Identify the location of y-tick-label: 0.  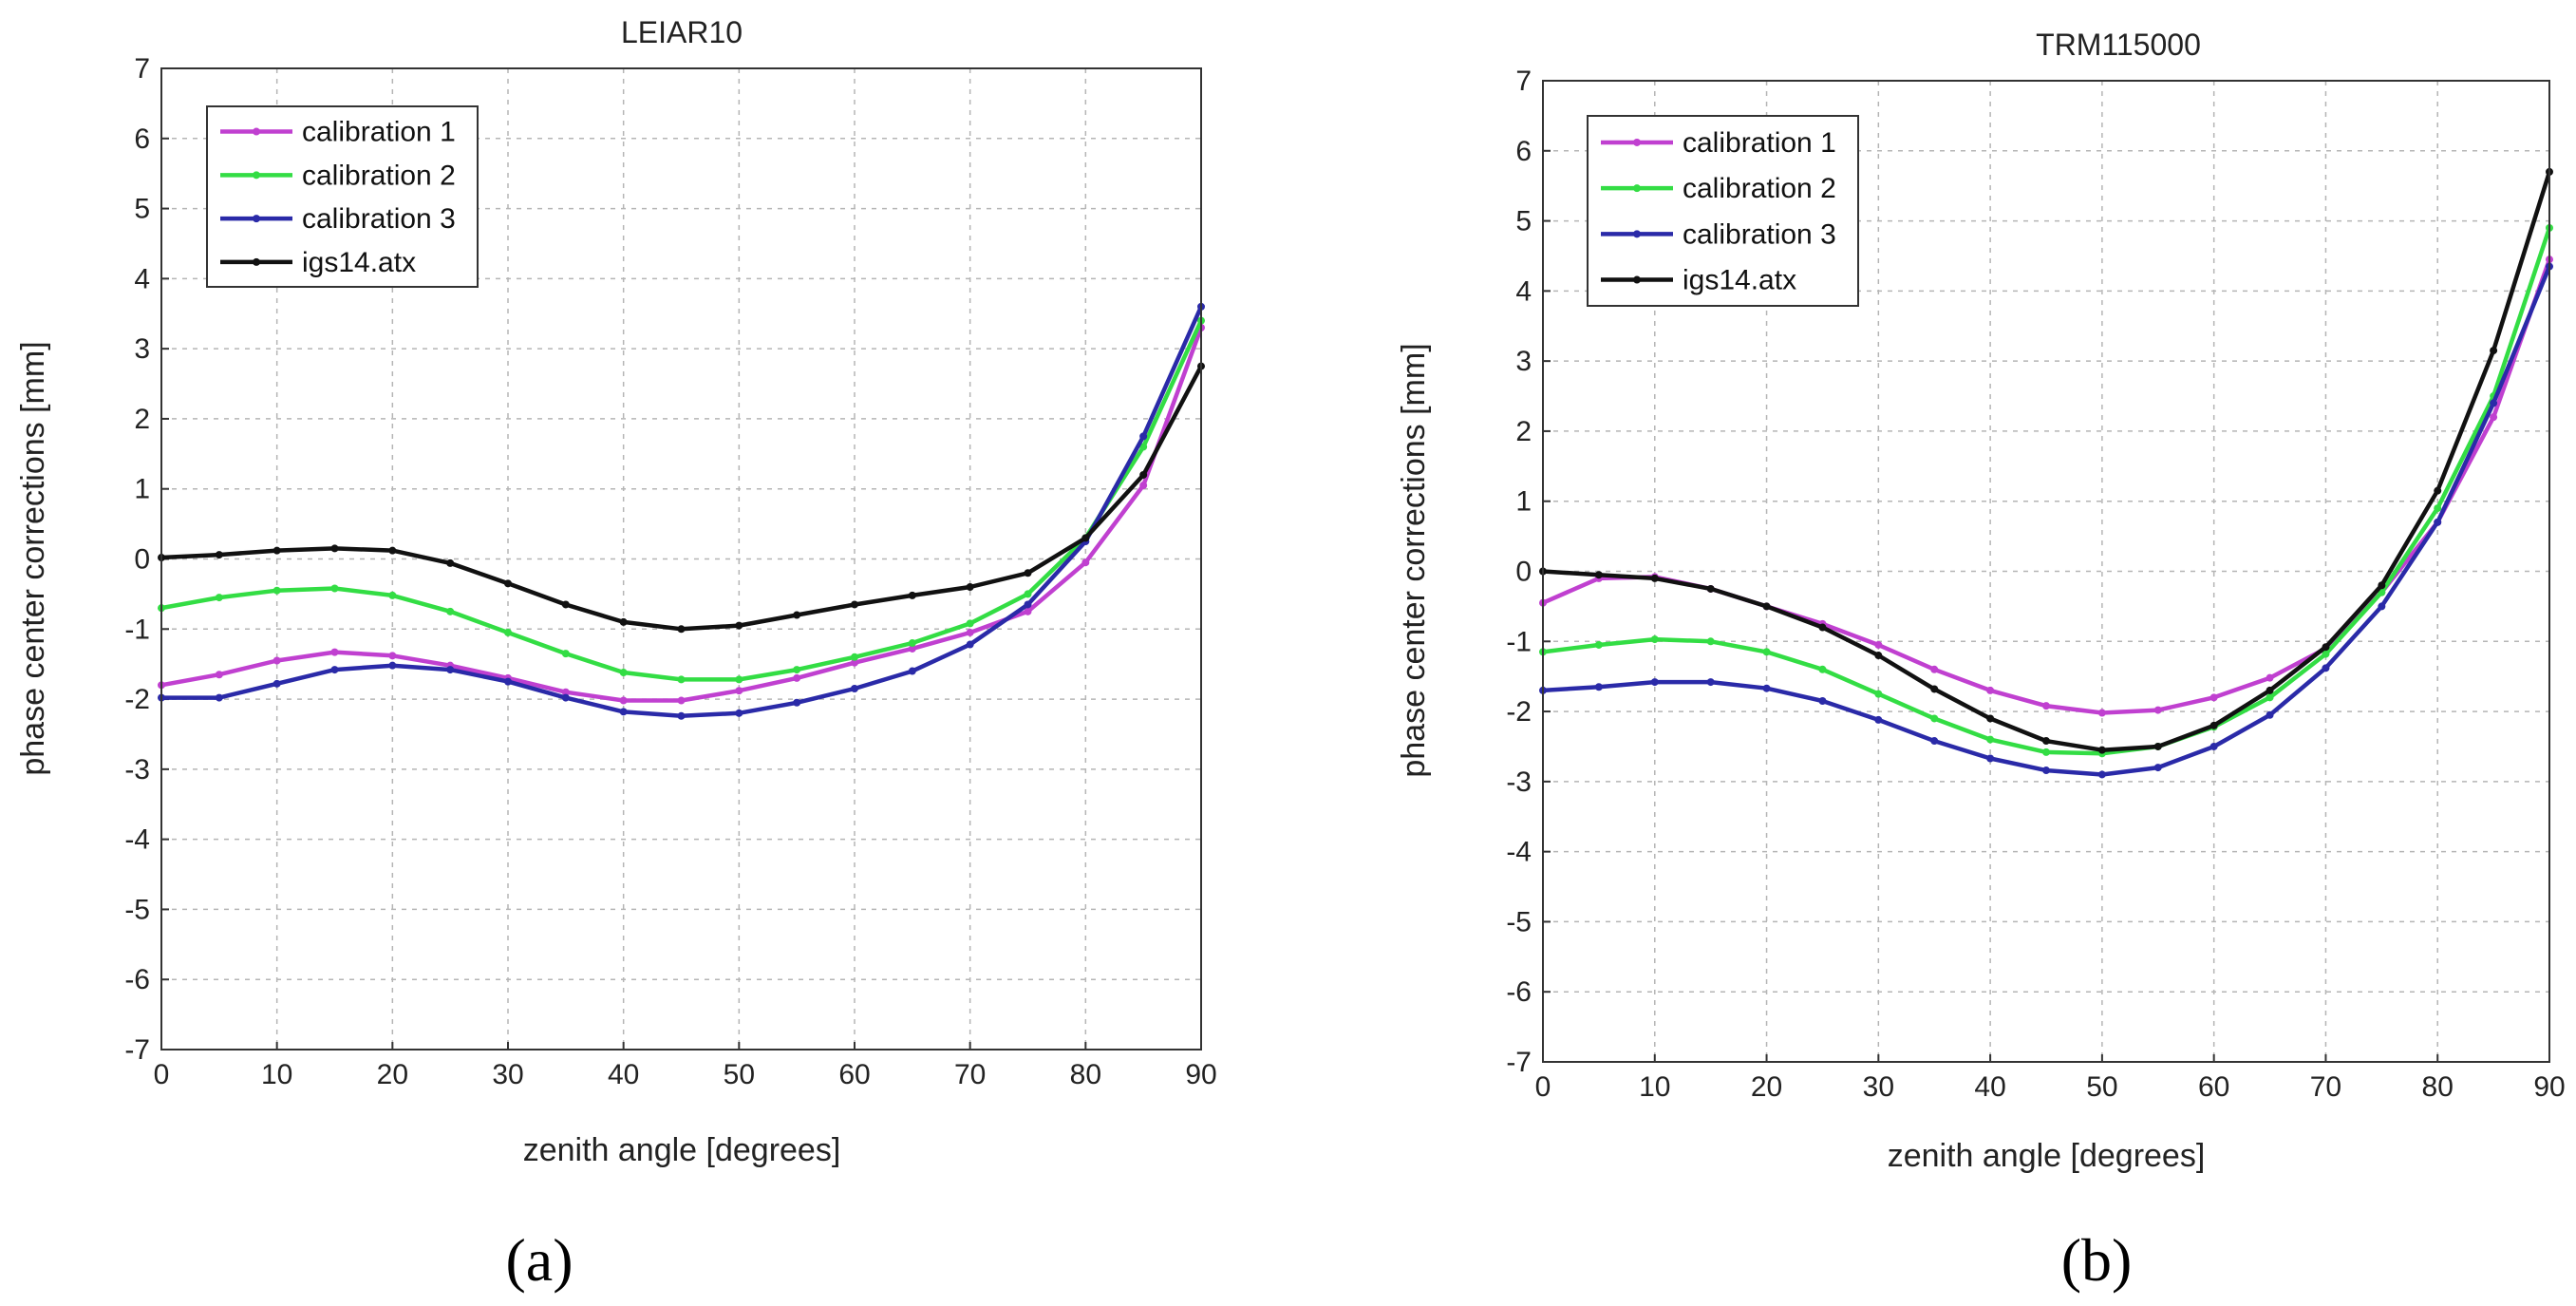
(142, 560).